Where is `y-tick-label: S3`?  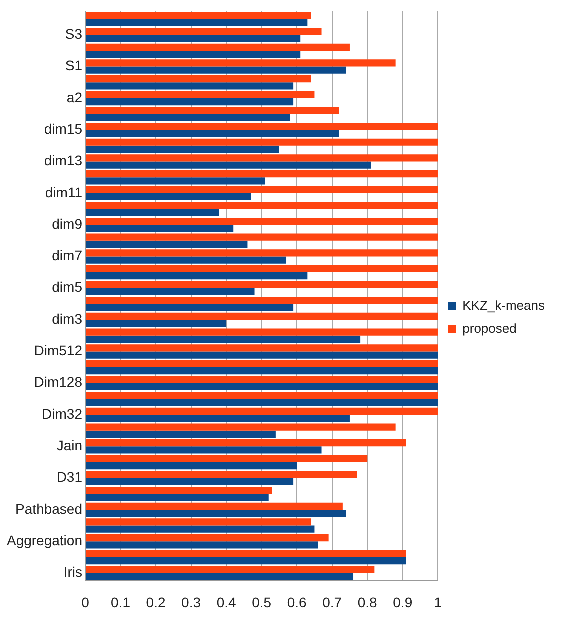
y-tick-label: S3 is located at coordinates (74, 34).